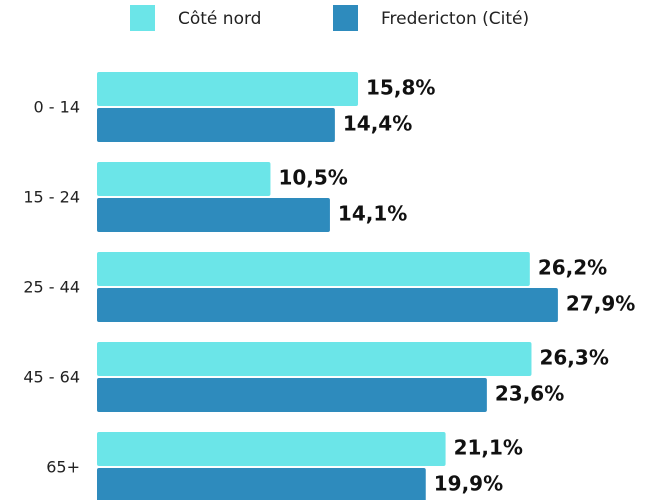  I want to click on category-label: 45 - 64, so click(51, 377).